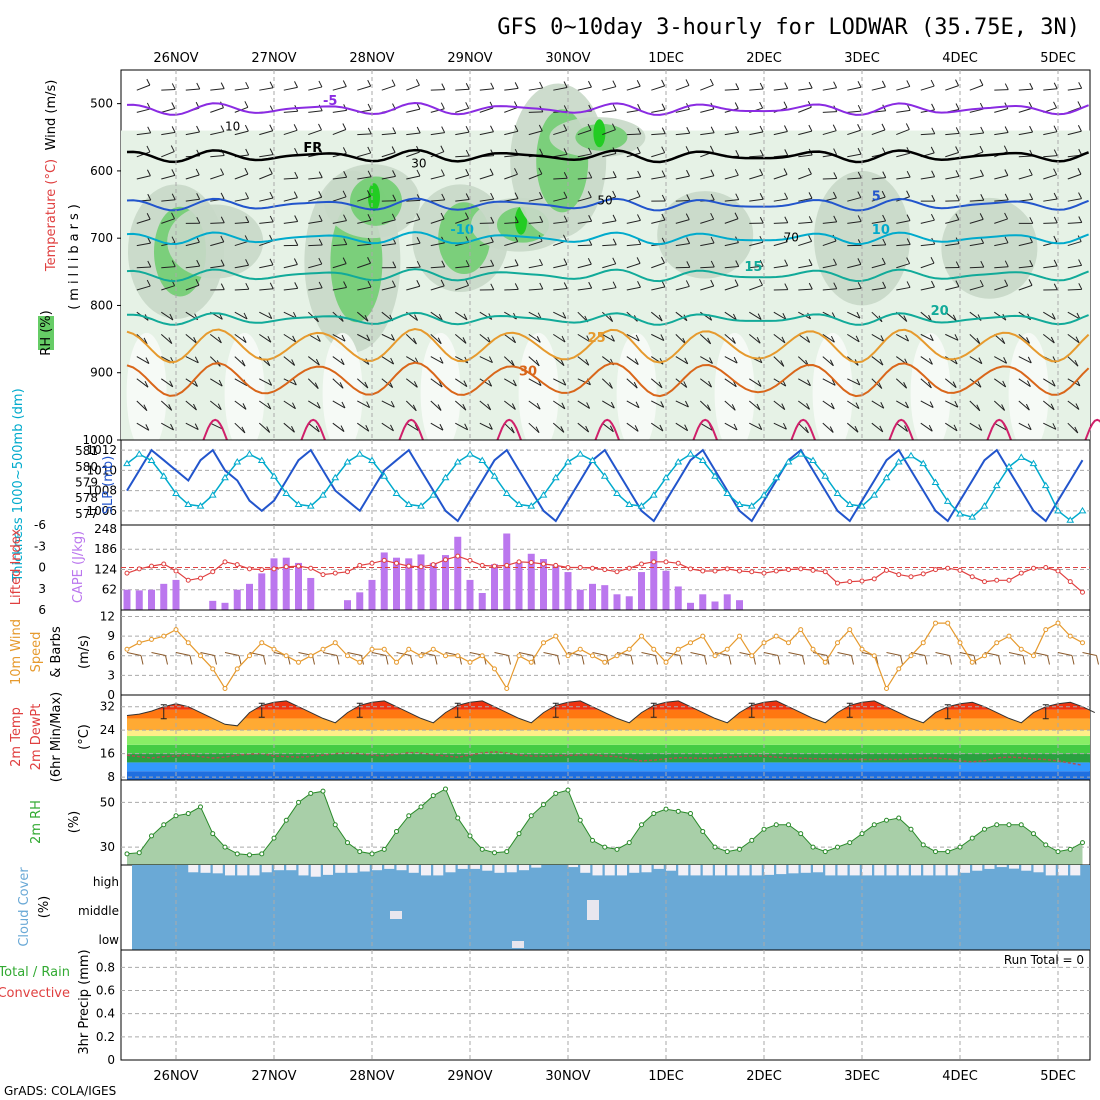 This screenshot has height=1100, width=1100. I want to click on temp-tick: 8, so click(111, 777).